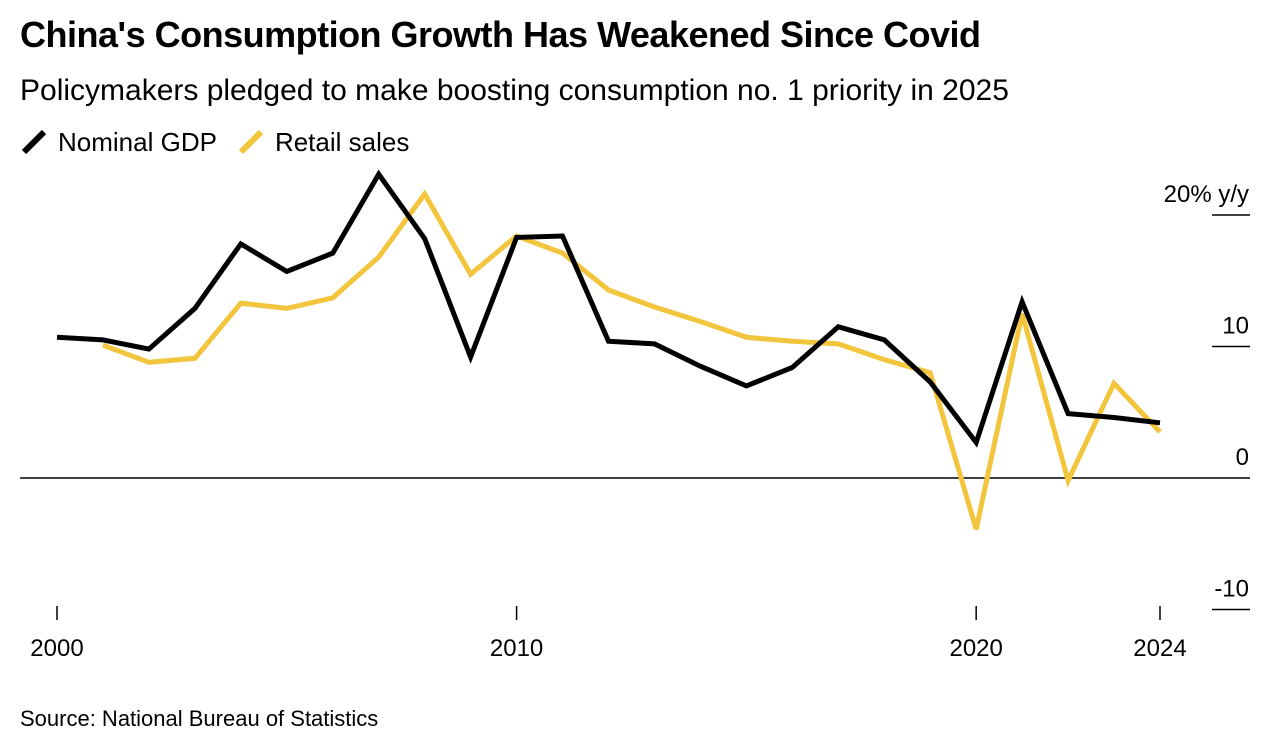  What do you see at coordinates (342, 141) in the screenshot?
I see `legend-label-retail-sales: Retail sales` at bounding box center [342, 141].